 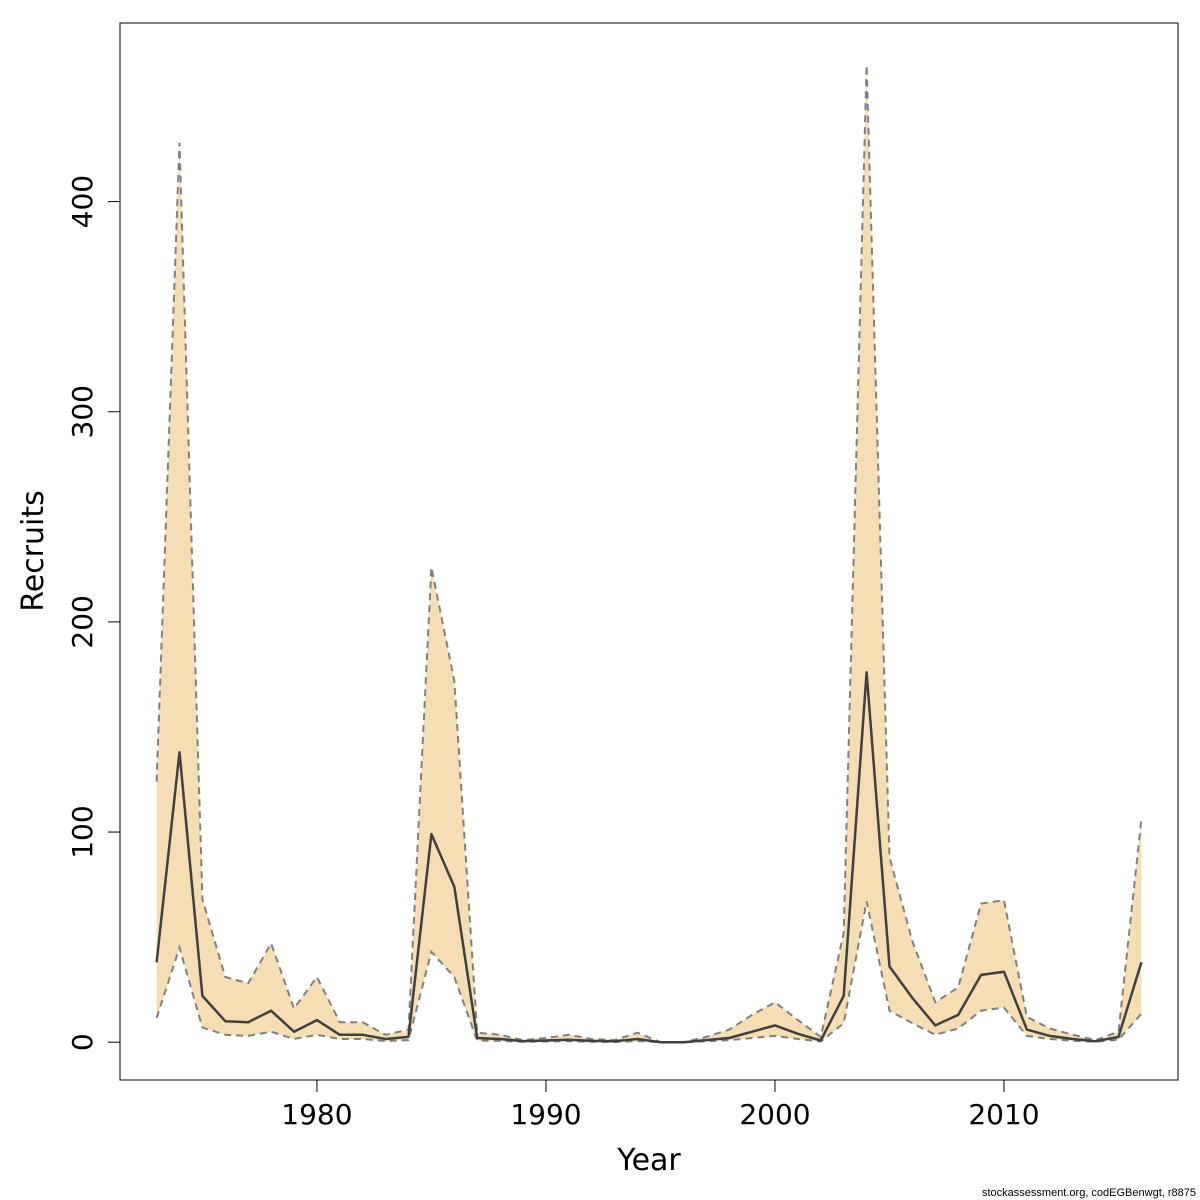 I want to click on x-tick-label: 1990, so click(x=545, y=1114).